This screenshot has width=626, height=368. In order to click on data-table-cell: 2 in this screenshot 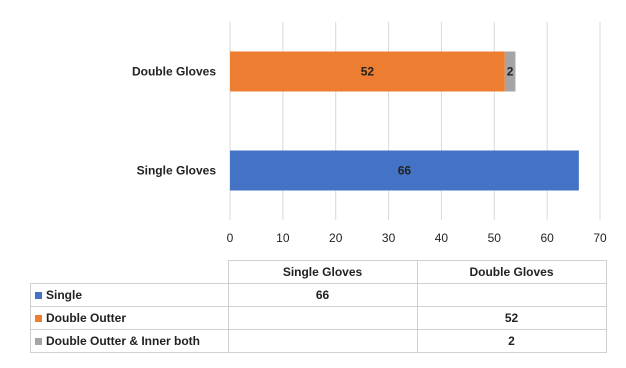, I will do `click(511, 341)`.